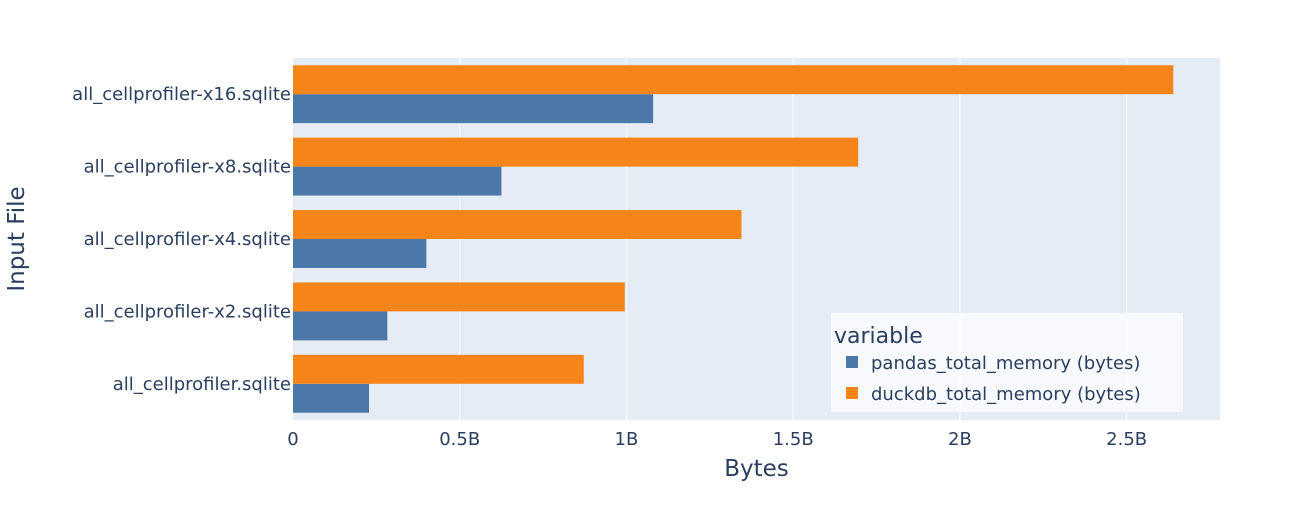 The width and height of the screenshot is (1300, 505). What do you see at coordinates (187, 167) in the screenshot?
I see `y-tick-label: all_cellprofiler-x8.sqlite` at bounding box center [187, 167].